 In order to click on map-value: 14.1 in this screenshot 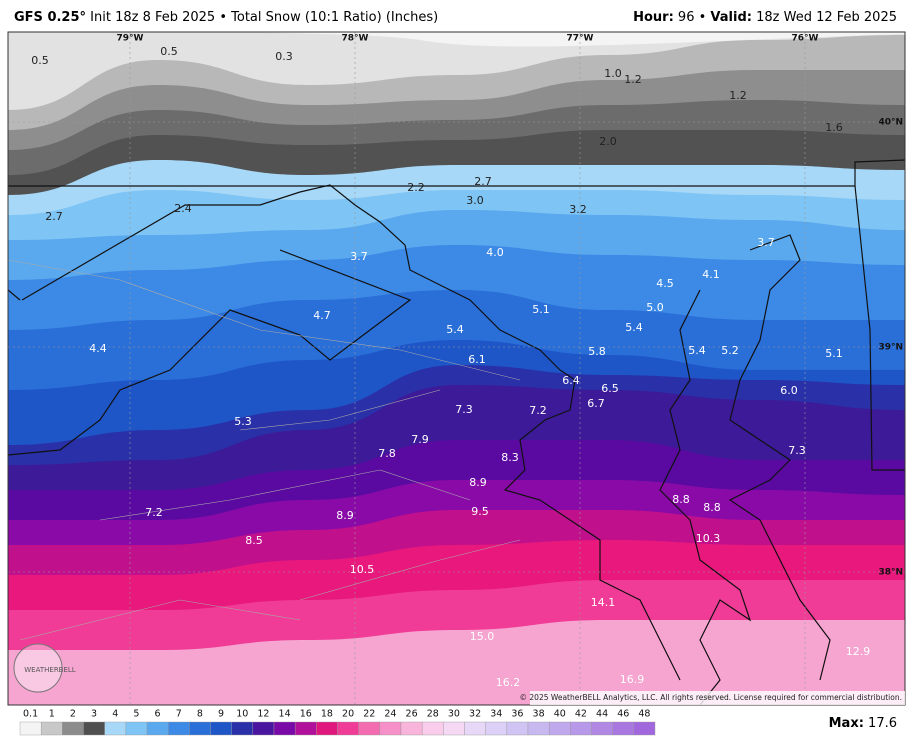, I will do `click(603, 602)`.